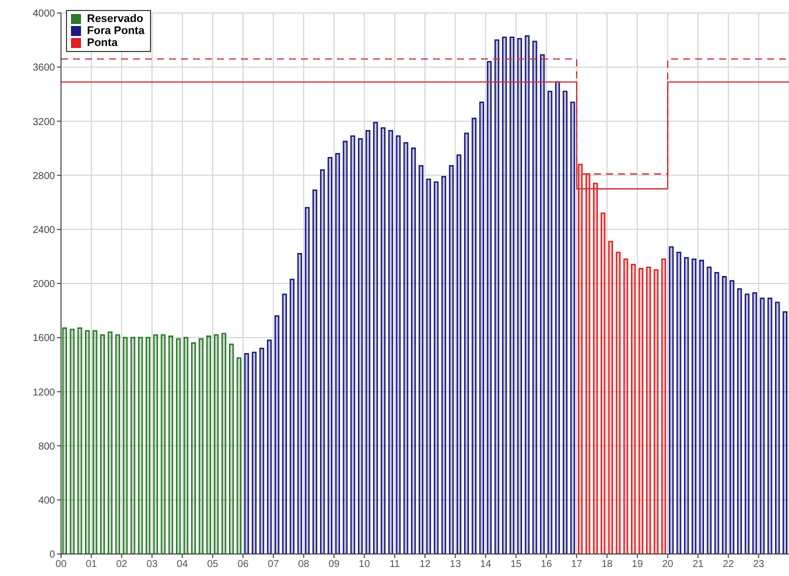 The height and width of the screenshot is (576, 789). Describe the element at coordinates (364, 564) in the screenshot. I see `x-tick-label: 10` at that location.